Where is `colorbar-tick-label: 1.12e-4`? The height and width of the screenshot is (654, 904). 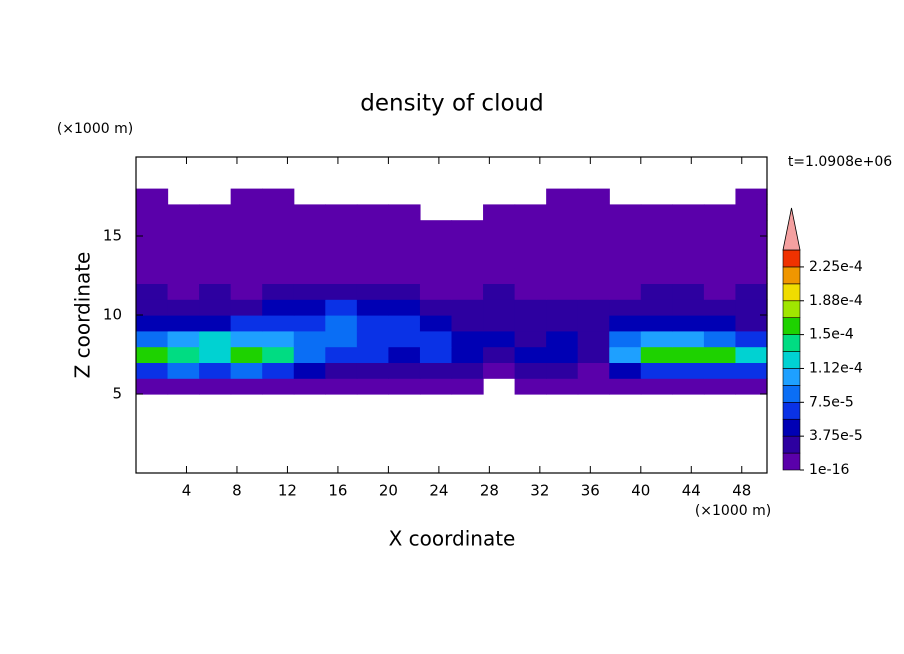
colorbar-tick-label: 1.12e-4 is located at coordinates (836, 368).